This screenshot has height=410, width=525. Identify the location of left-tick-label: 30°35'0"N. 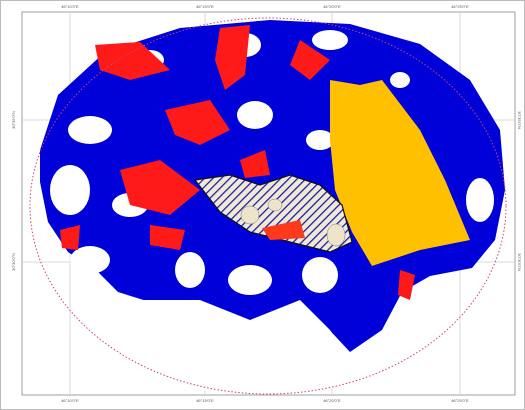
(13, 120).